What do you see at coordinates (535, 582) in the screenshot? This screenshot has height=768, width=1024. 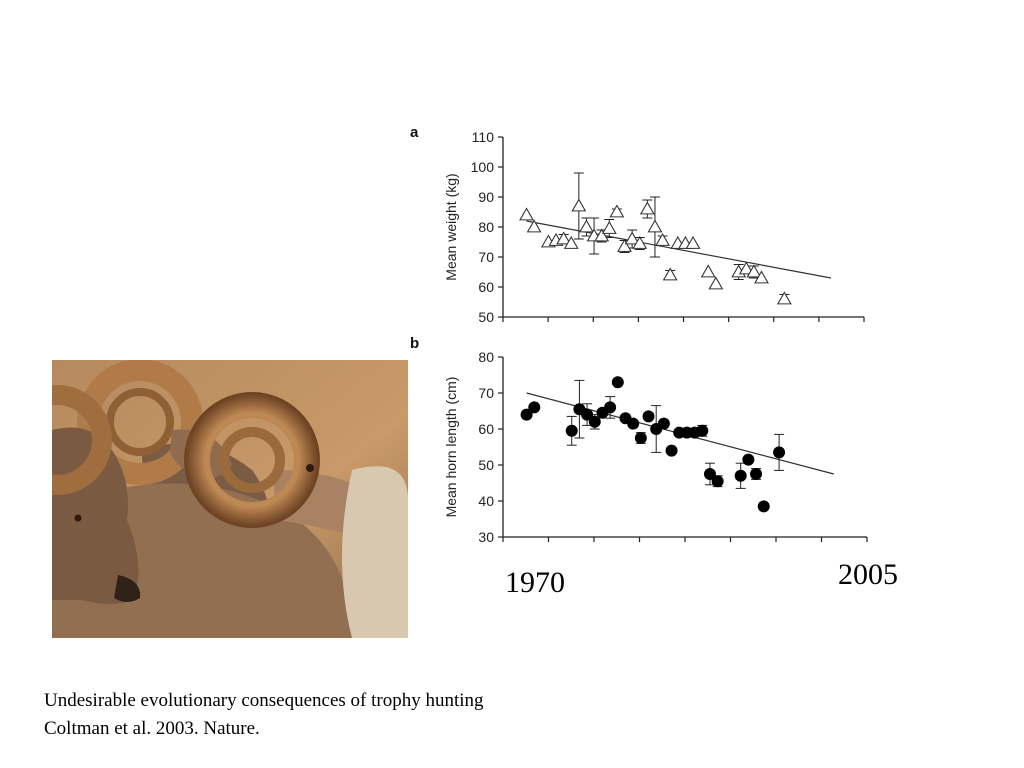 I see `year-label-start: 1970` at bounding box center [535, 582].